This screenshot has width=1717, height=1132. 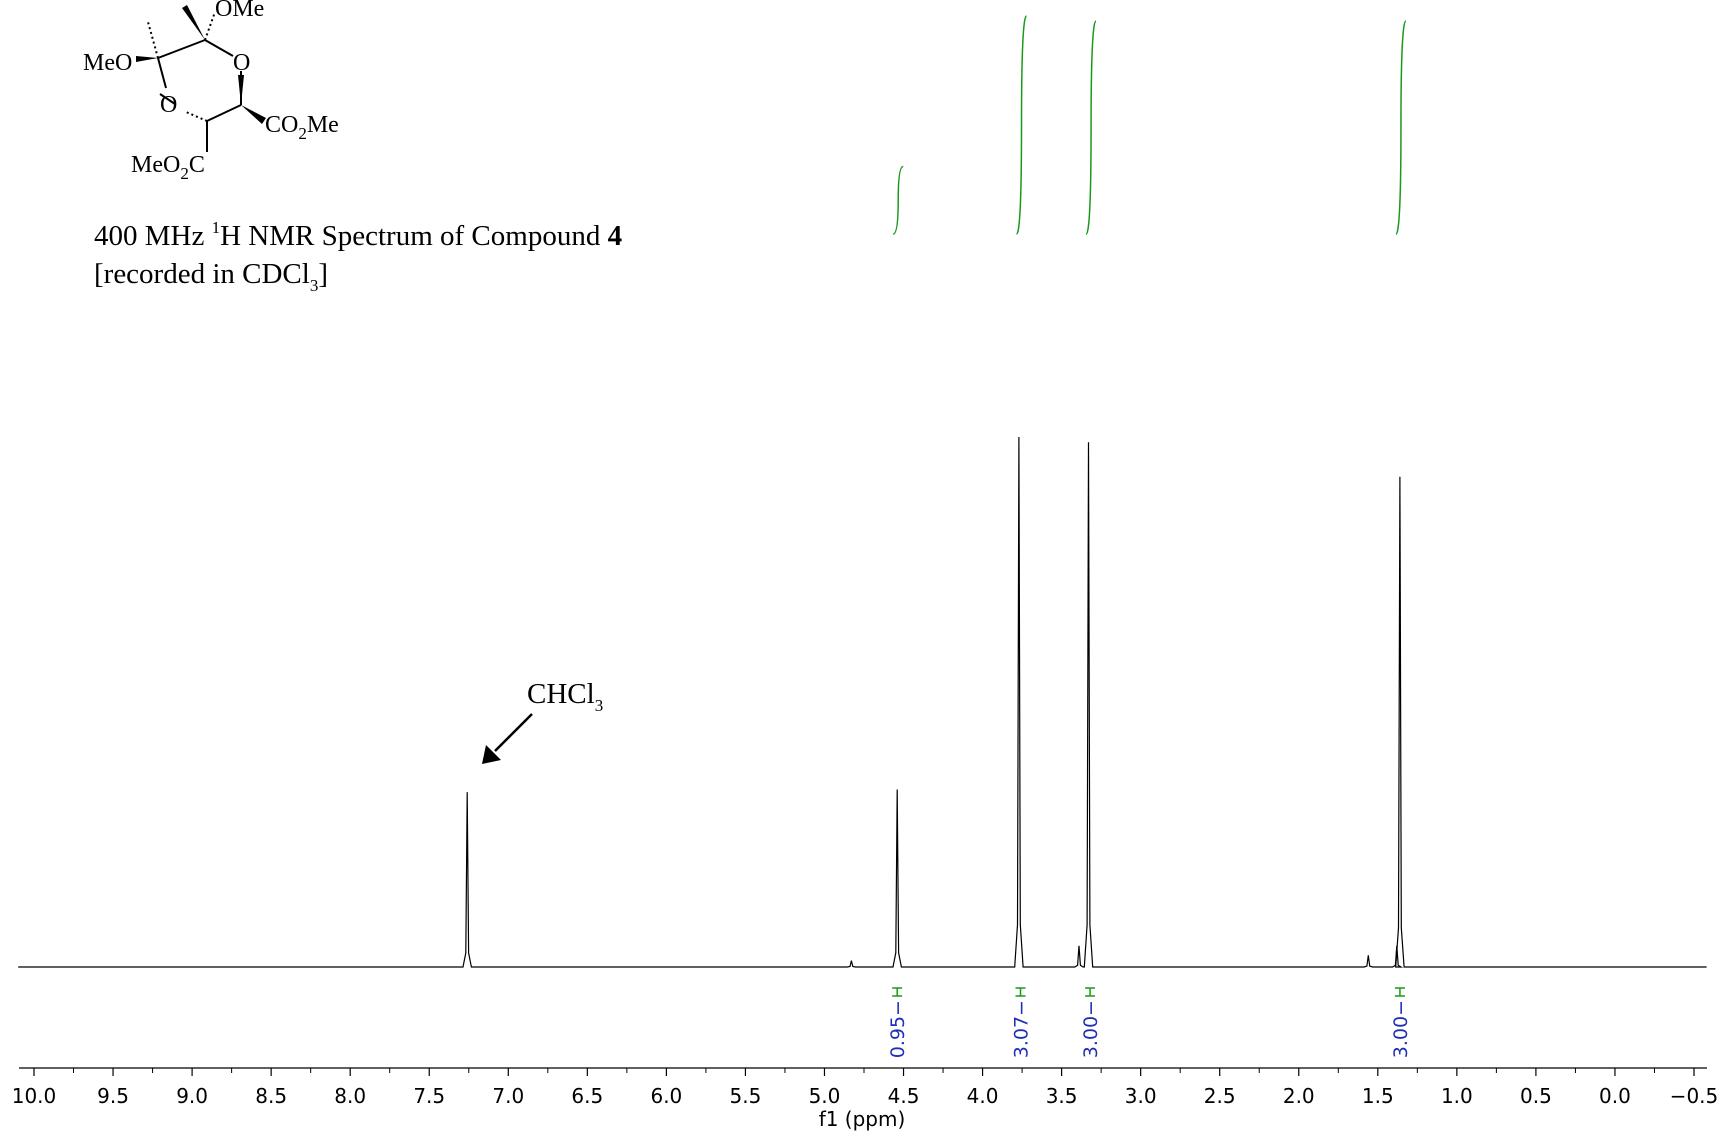 I want to click on structure-labels: OMe MeO O O CO2Me MeO2C, so click(x=211, y=91).